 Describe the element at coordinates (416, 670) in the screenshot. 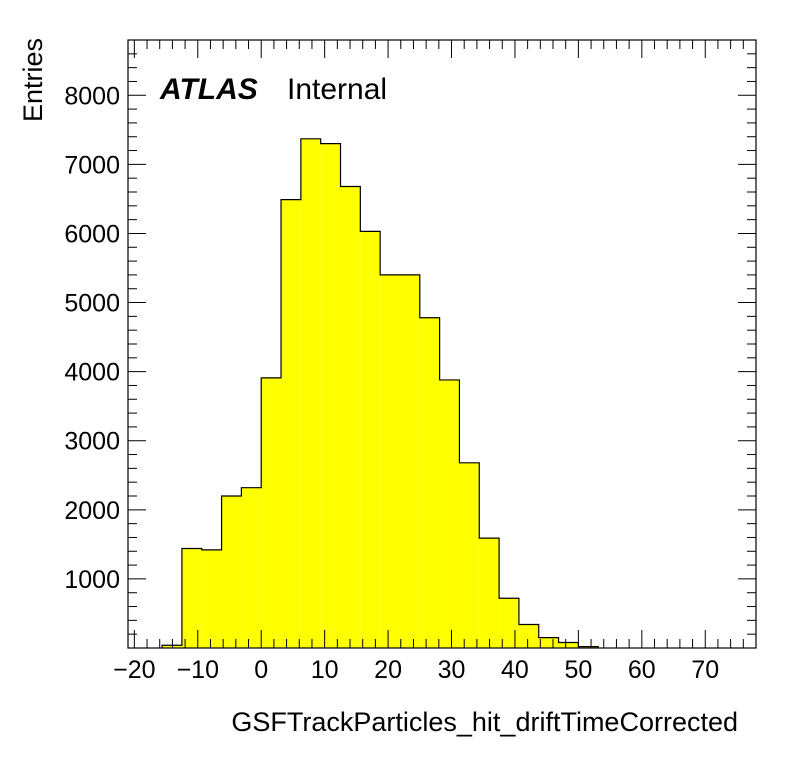

I see `x-tick-labels: −20 −10 0 10 20 30 40 50 60 70` at that location.